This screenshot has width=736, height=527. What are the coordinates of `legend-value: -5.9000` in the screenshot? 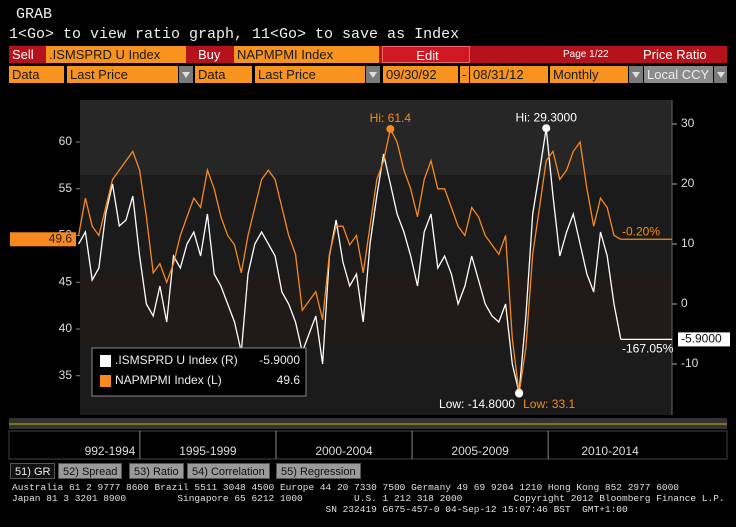 It's located at (279, 360).